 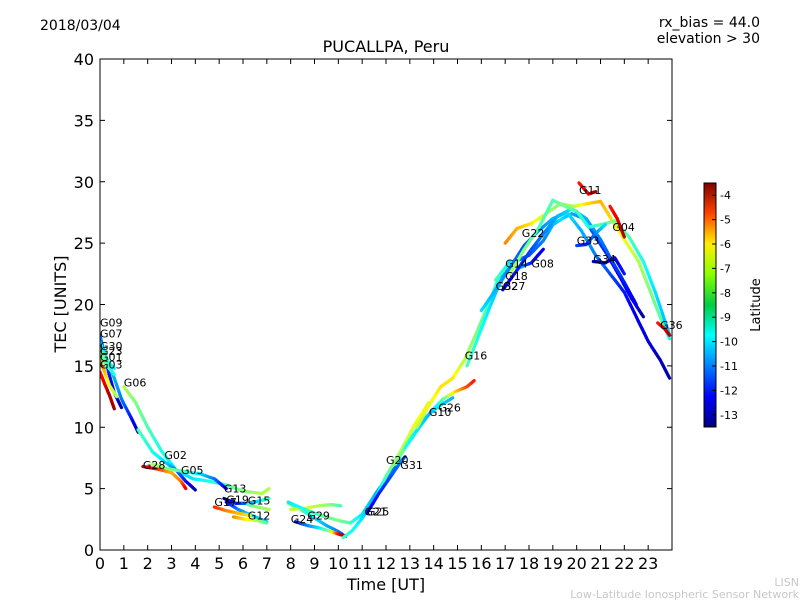 What do you see at coordinates (258, 507) in the screenshot?
I see `series-G15` at bounding box center [258, 507].